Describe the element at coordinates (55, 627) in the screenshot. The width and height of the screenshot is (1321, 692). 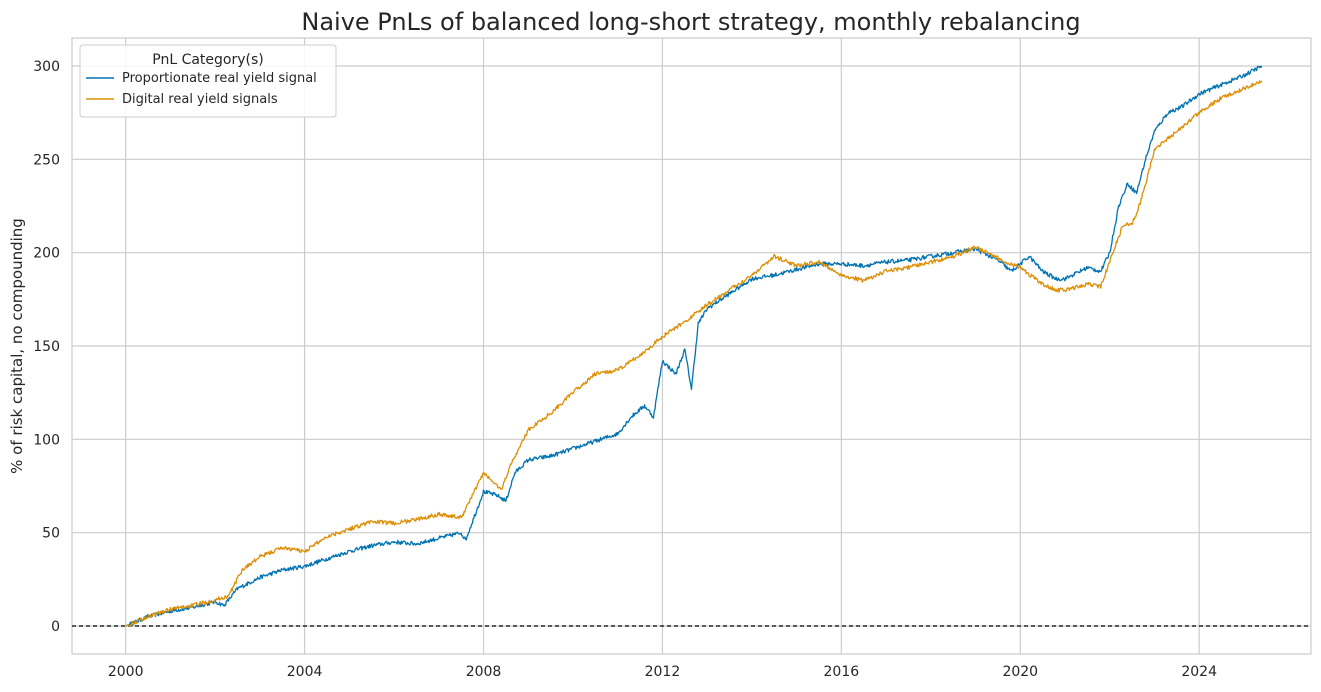
I see `y-tick-label: 0` at that location.